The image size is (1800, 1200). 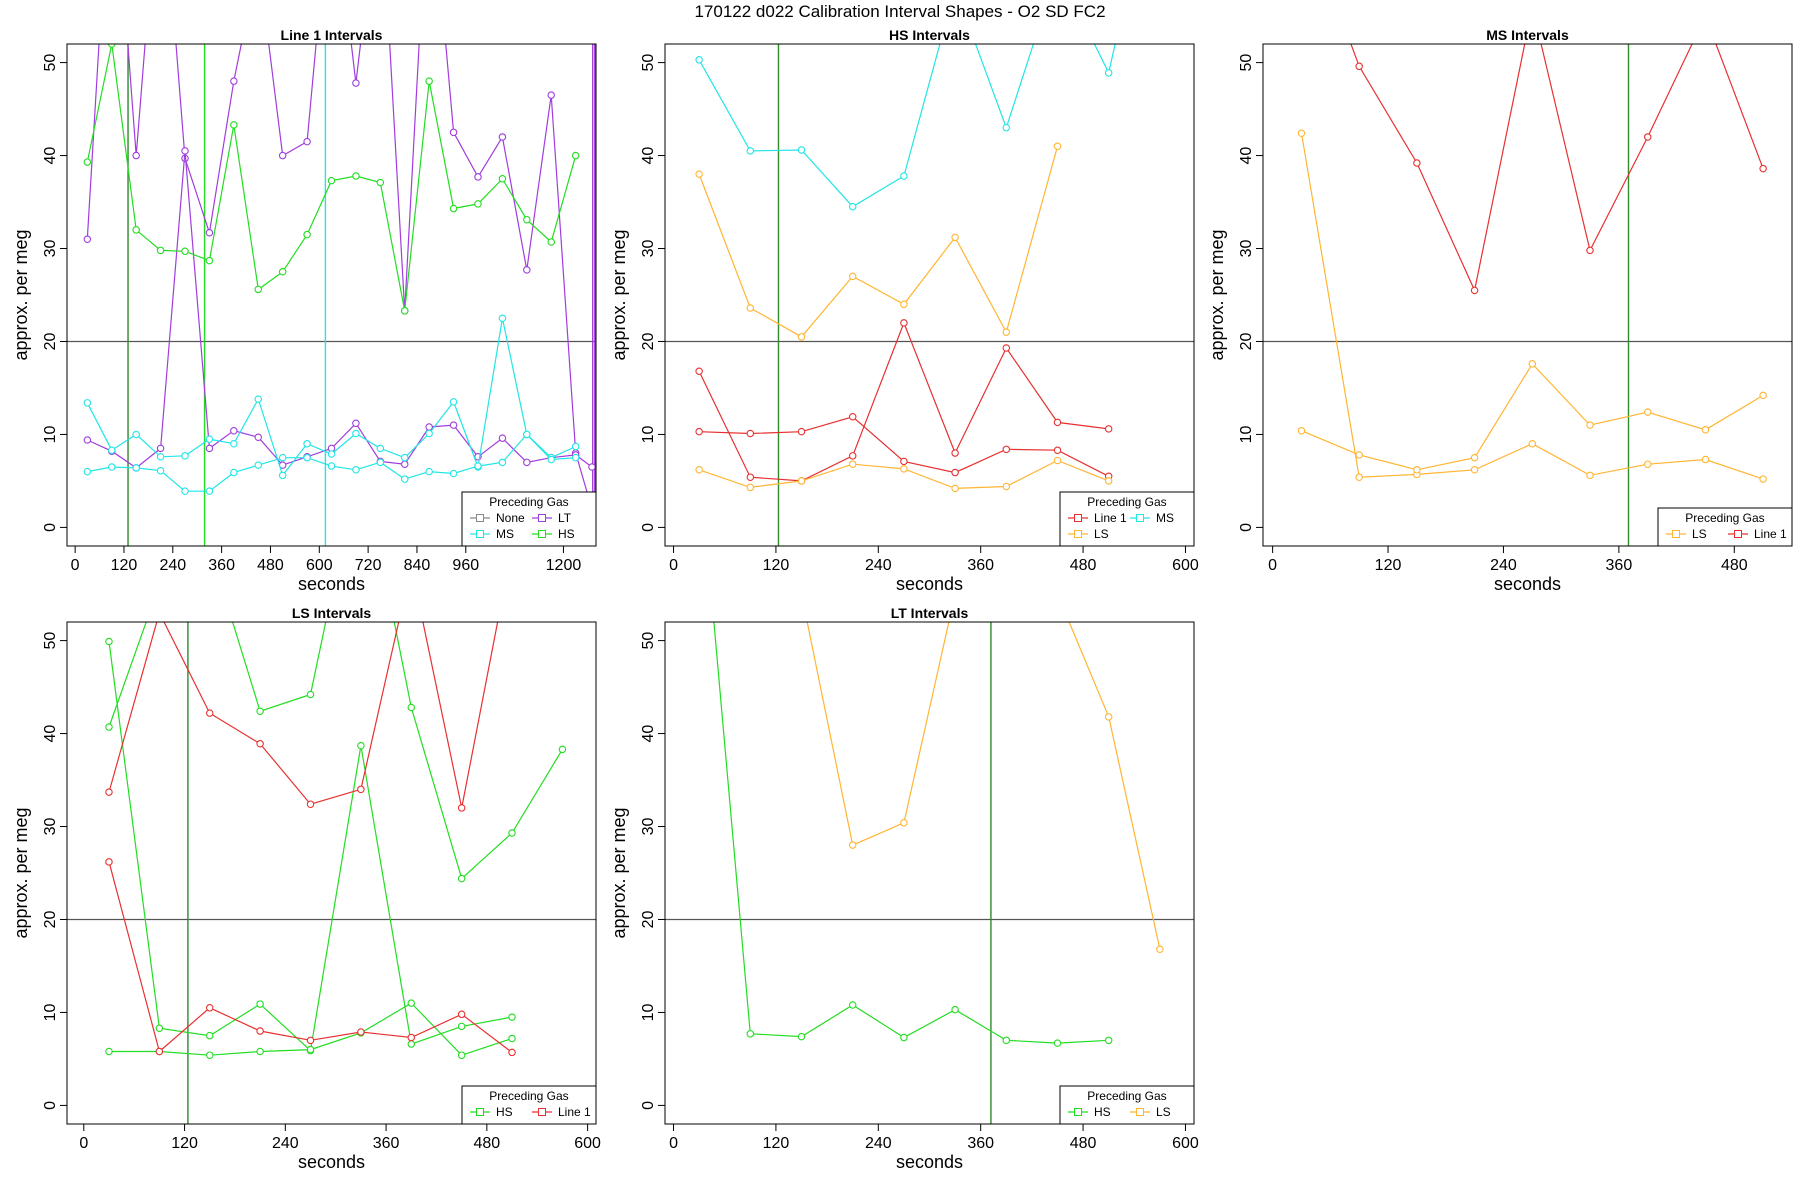 What do you see at coordinates (1152, 518) in the screenshot?
I see `legend-item-ms: MS` at bounding box center [1152, 518].